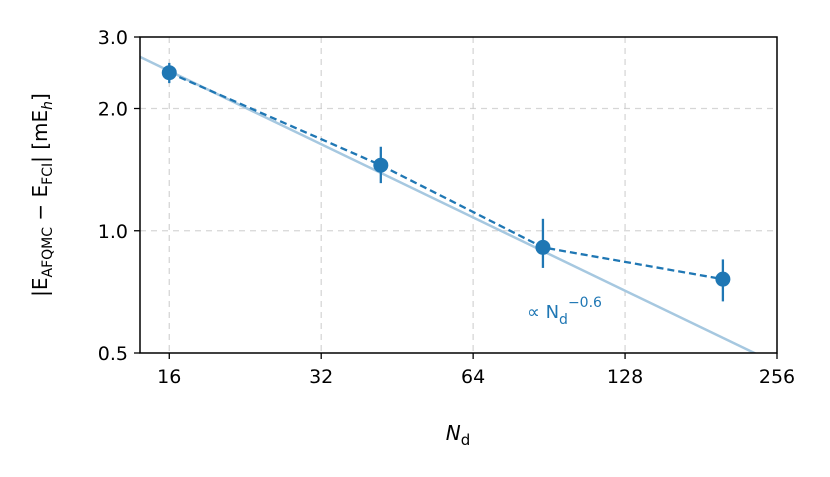 This screenshot has width=830, height=477. Describe the element at coordinates (48, 174) in the screenshot. I see `y-label-sub2: FCI` at that location.